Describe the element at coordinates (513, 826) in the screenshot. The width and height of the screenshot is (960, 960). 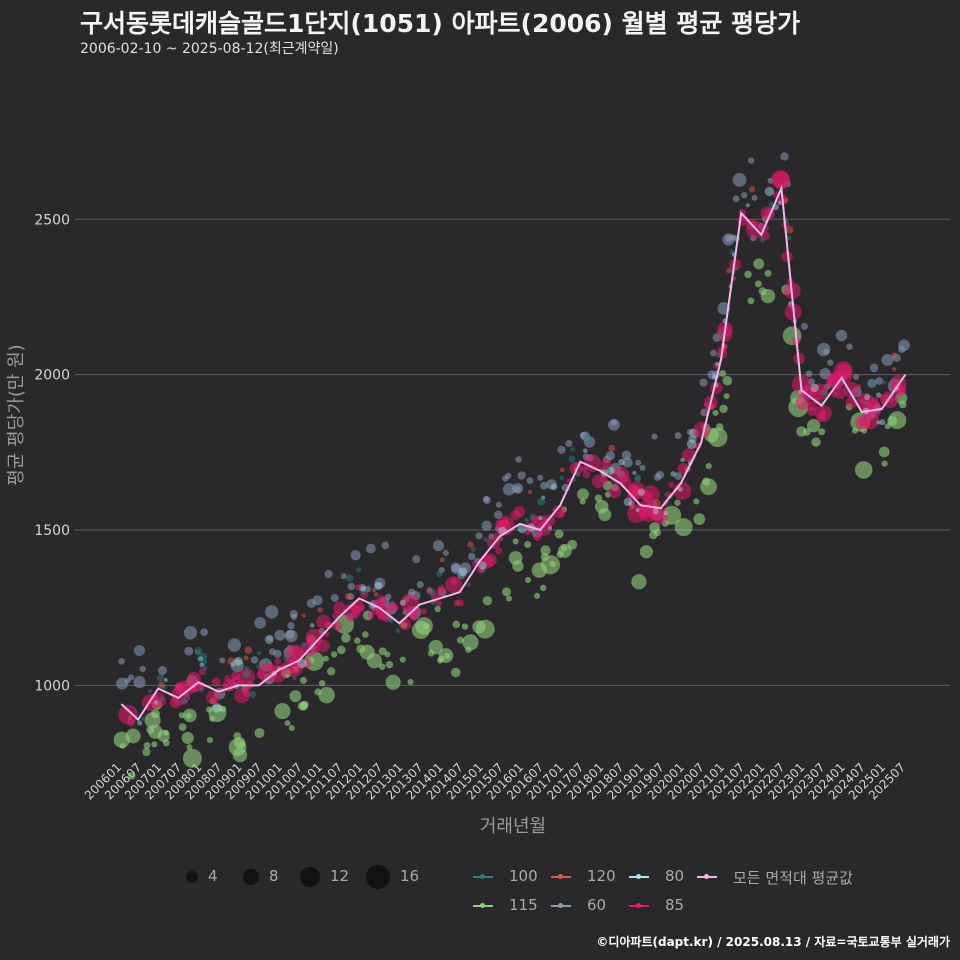
I see `x-axis-title: 거래년월` at that location.